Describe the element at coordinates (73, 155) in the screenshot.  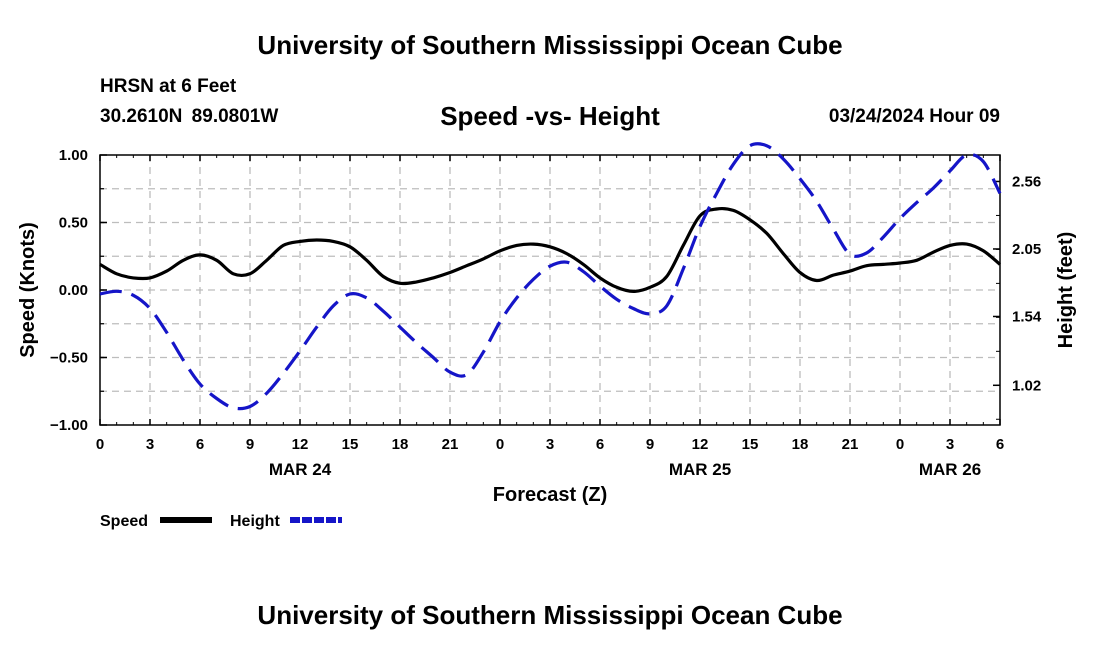
I see `y-left-tick-label: 1.00` at that location.